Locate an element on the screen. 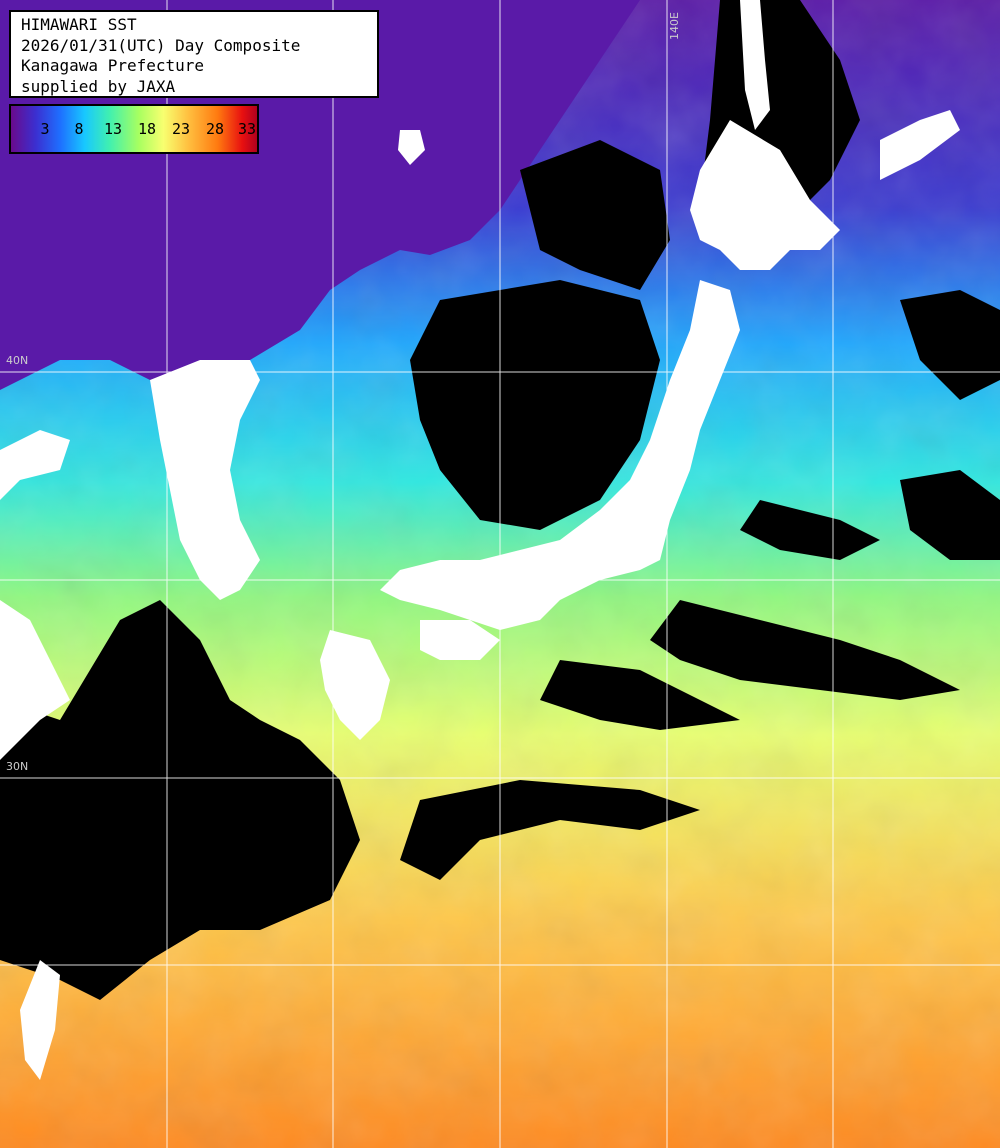 Image resolution: width=1000 pixels, height=1148 pixels. taiwan is located at coordinates (40, 1020).